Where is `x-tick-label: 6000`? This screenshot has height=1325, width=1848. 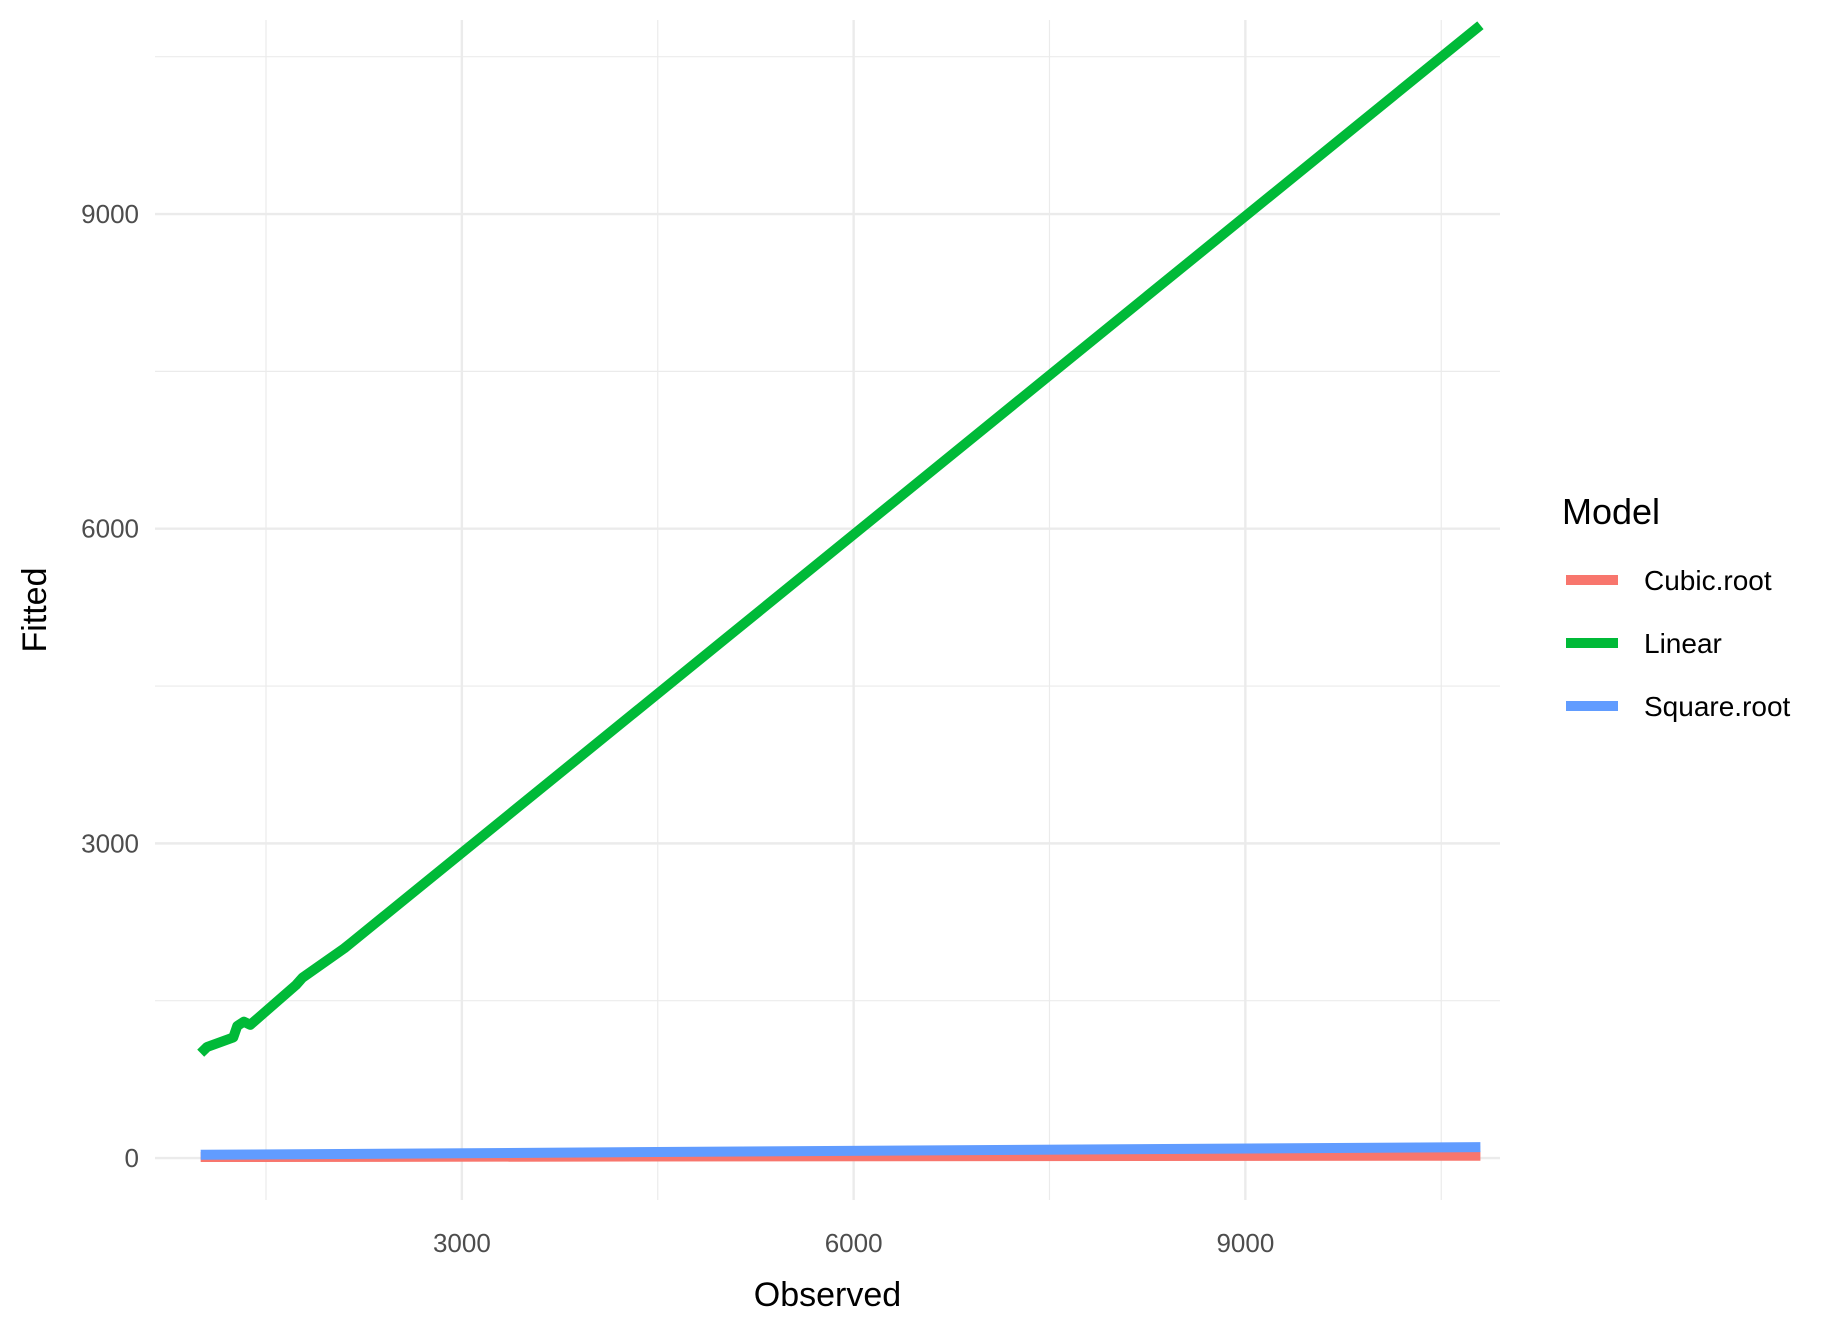 x-tick-label: 6000 is located at coordinates (854, 1243).